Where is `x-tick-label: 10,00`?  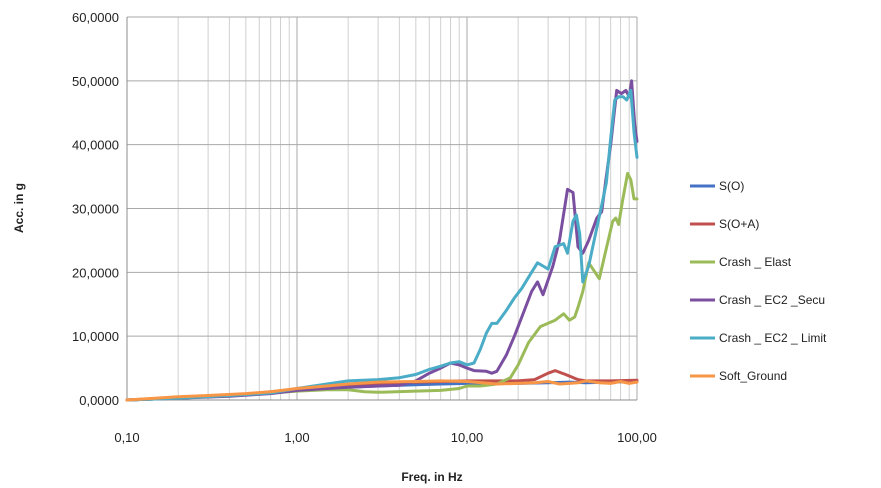 x-tick-label: 10,00 is located at coordinates (467, 437).